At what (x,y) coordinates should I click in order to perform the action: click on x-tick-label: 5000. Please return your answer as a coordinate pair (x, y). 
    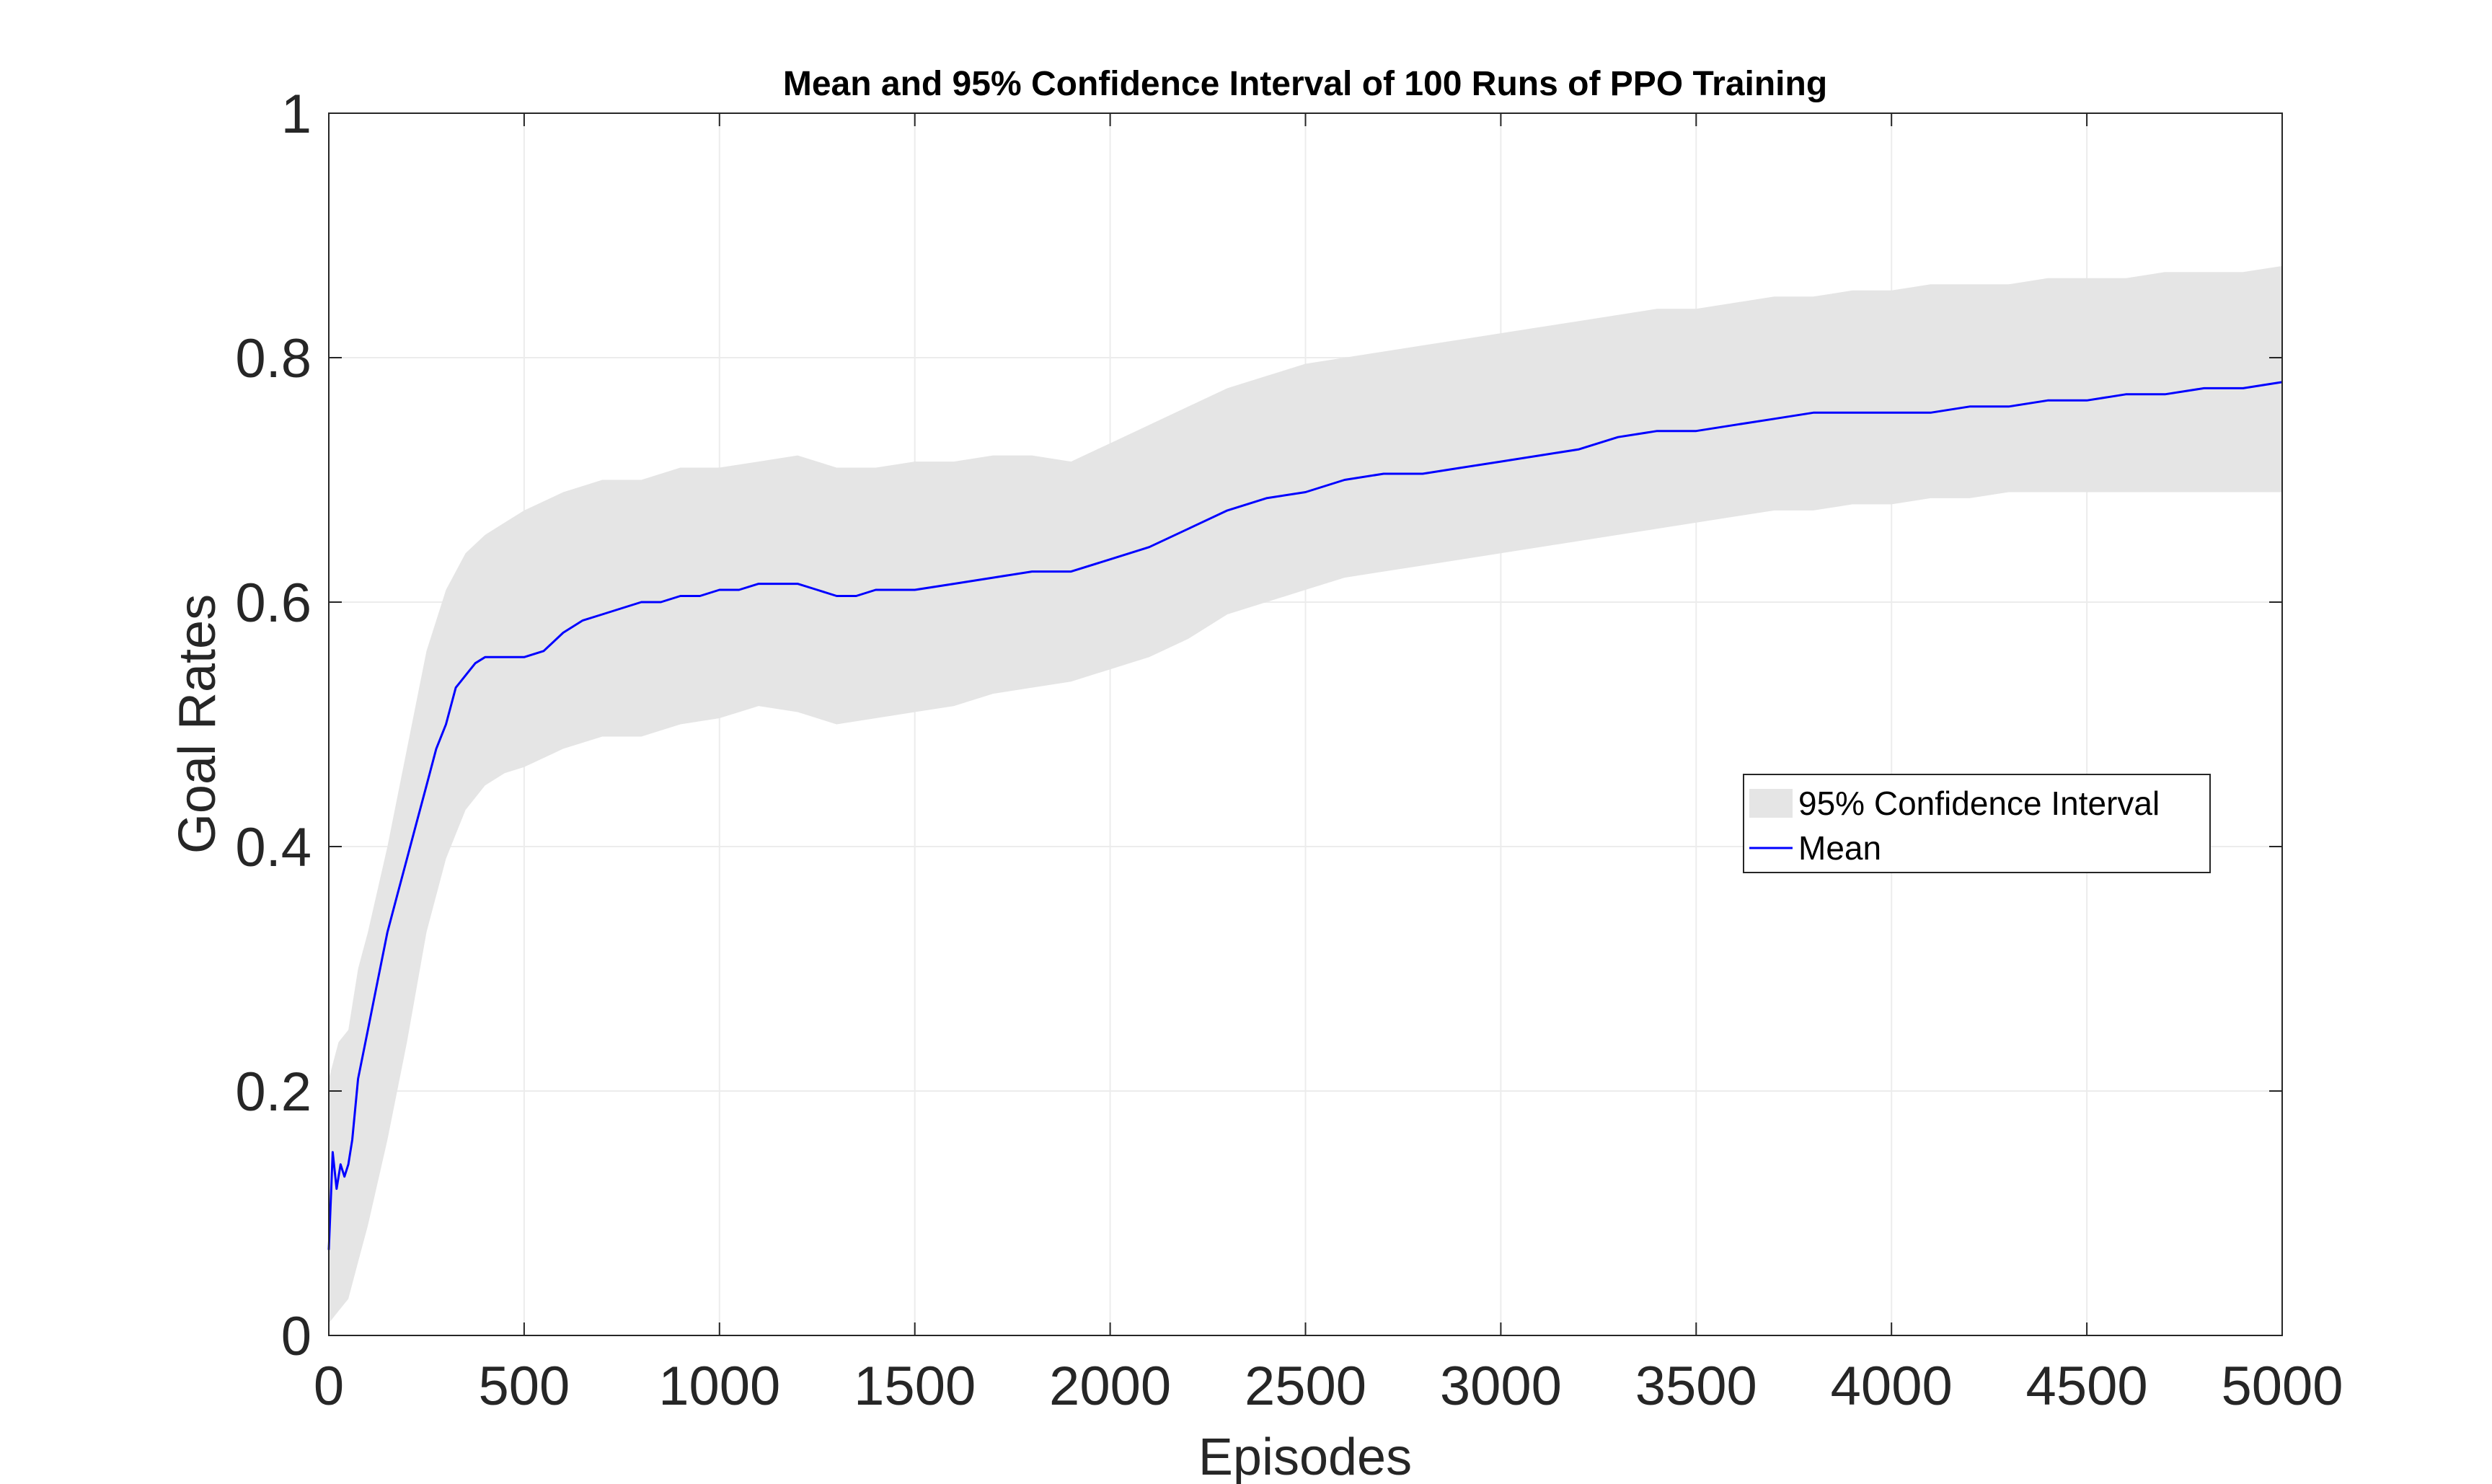
    Looking at the image, I should click on (2282, 1386).